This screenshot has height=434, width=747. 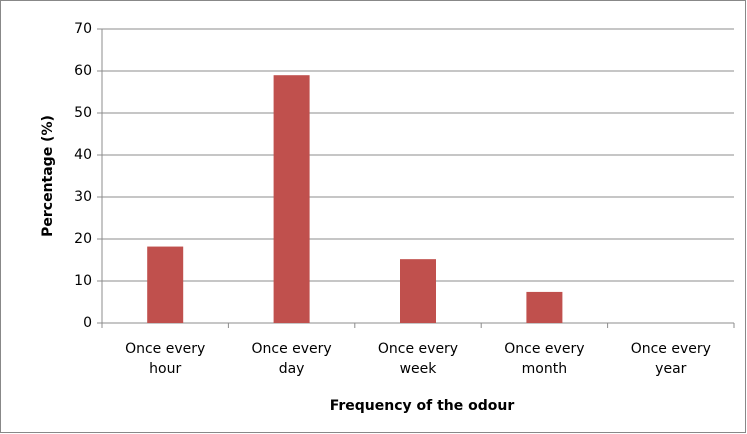 What do you see at coordinates (83, 71) in the screenshot?
I see `y-tick-label: 60` at bounding box center [83, 71].